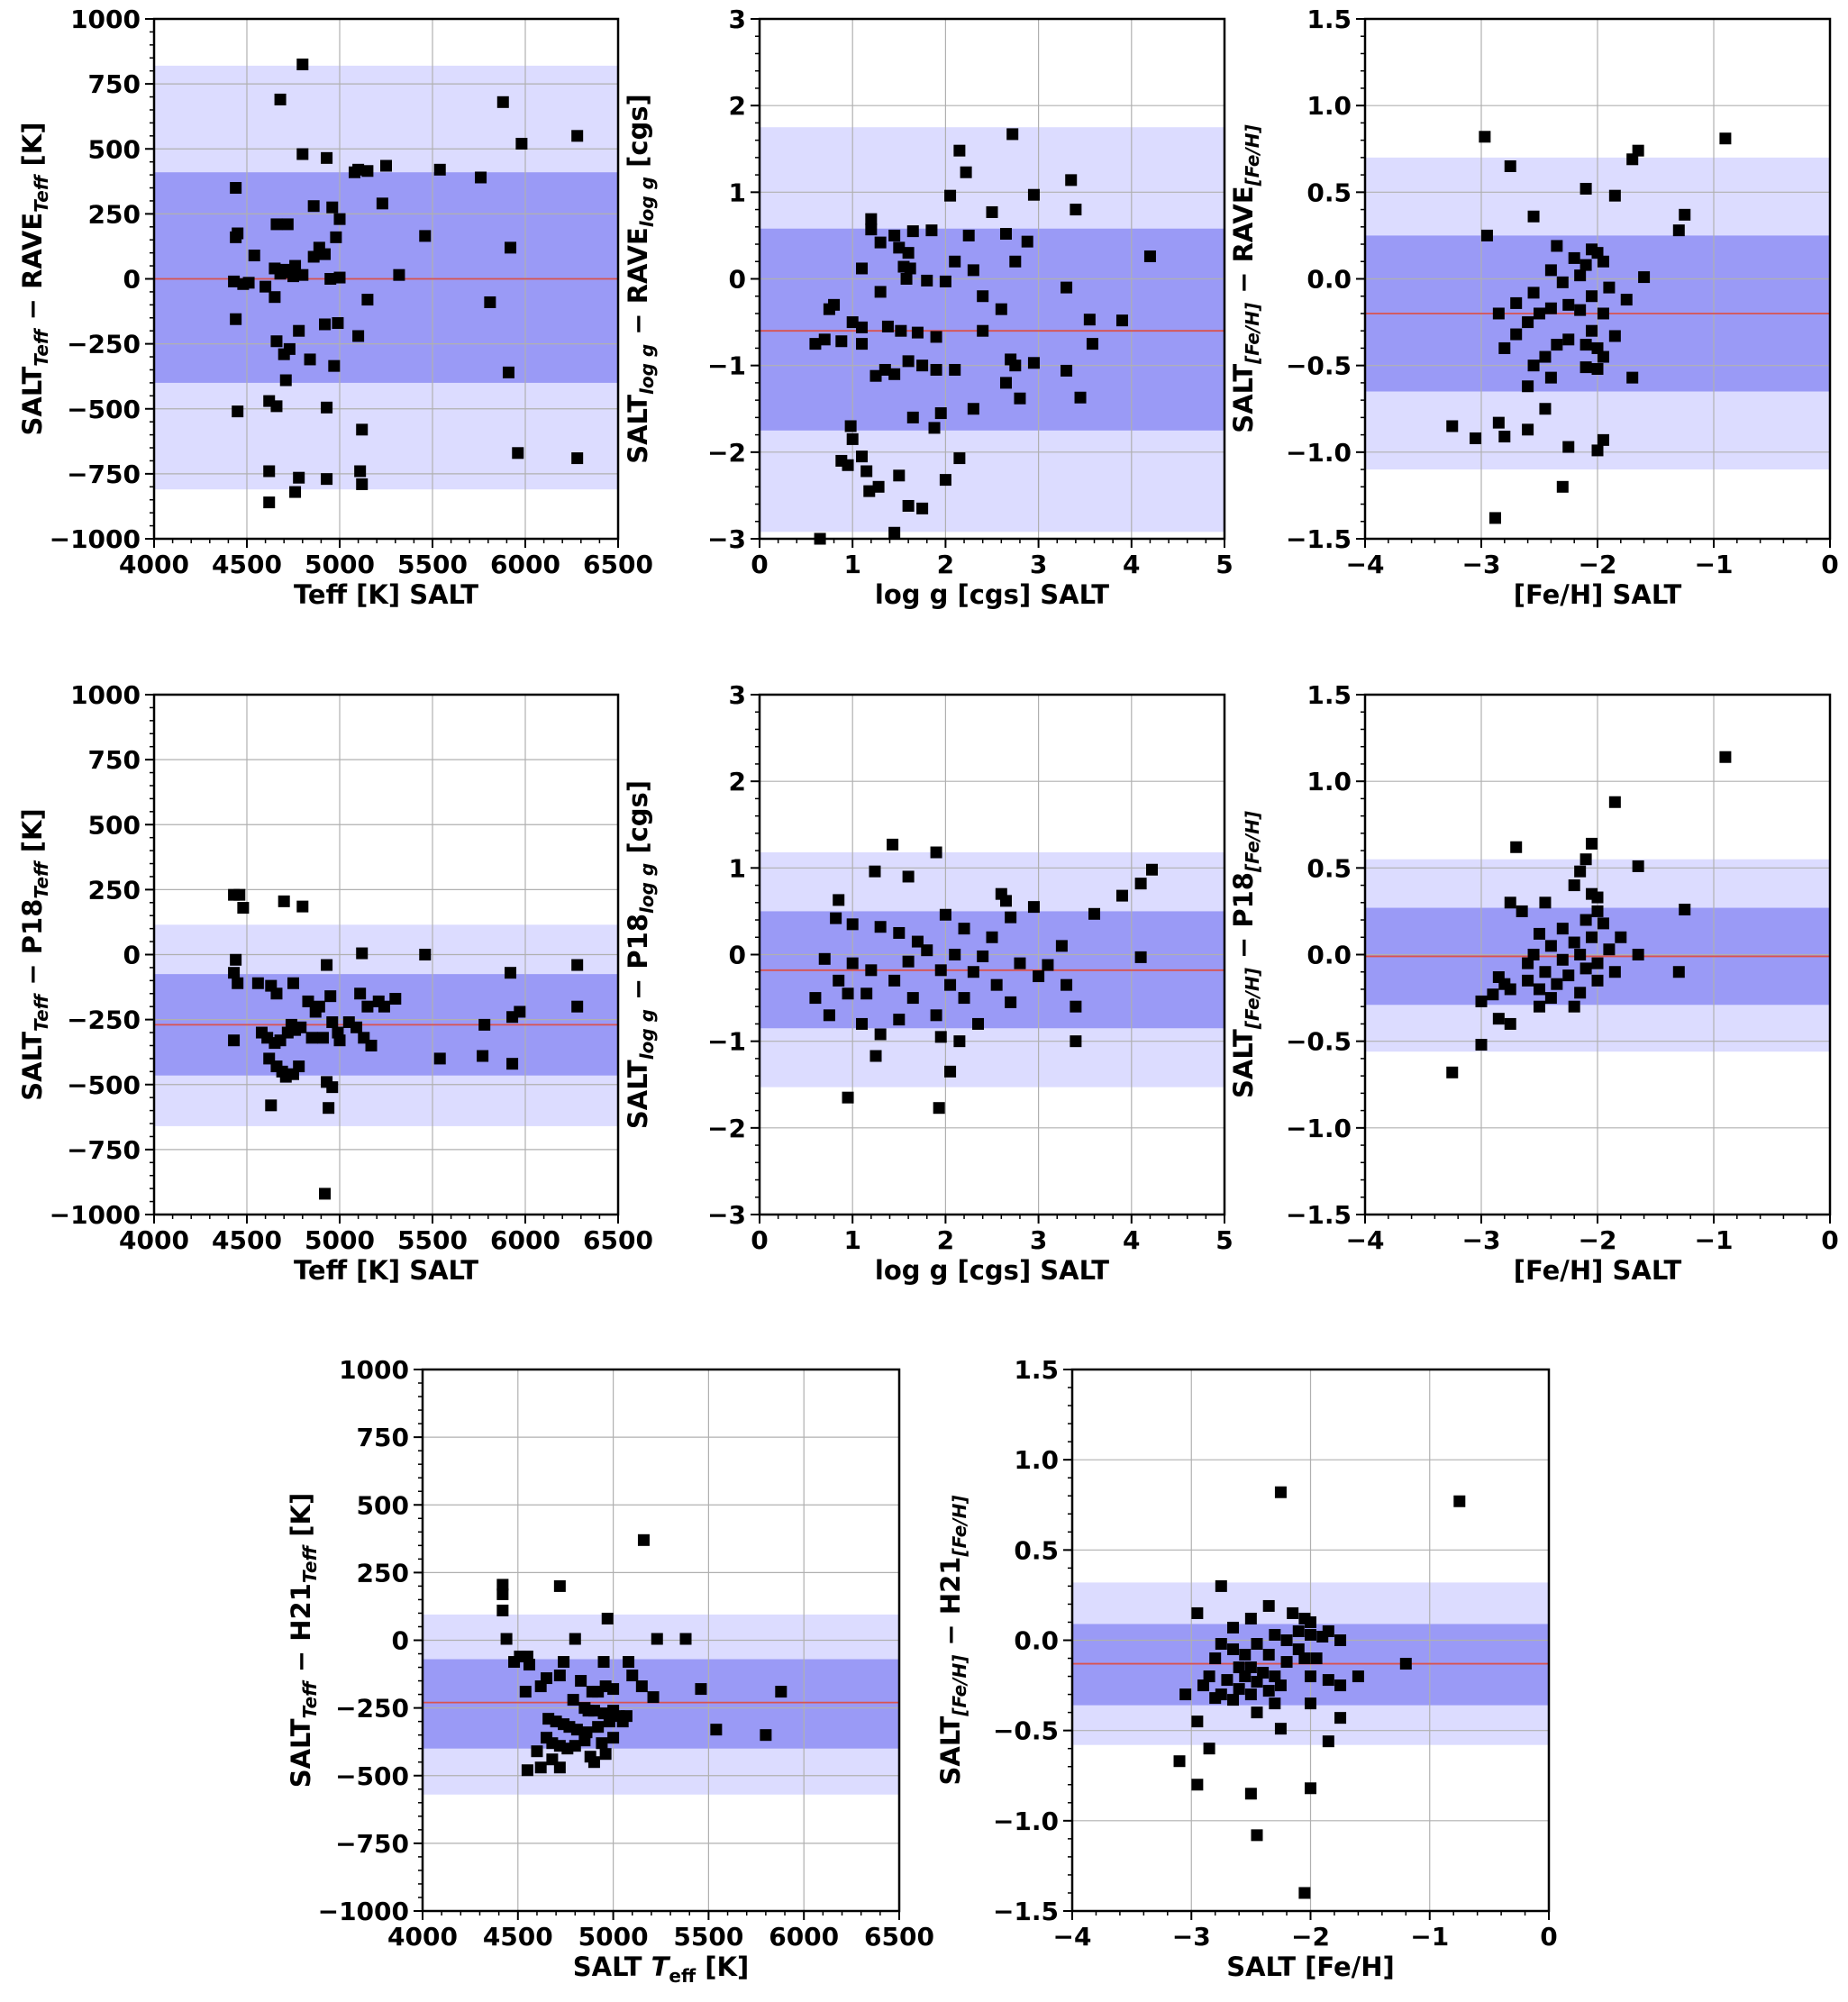 Image resolution: width=1848 pixels, height=2002 pixels. What do you see at coordinates (1026, 1821) in the screenshot?
I see `y-tick-label: −1.0` at bounding box center [1026, 1821].